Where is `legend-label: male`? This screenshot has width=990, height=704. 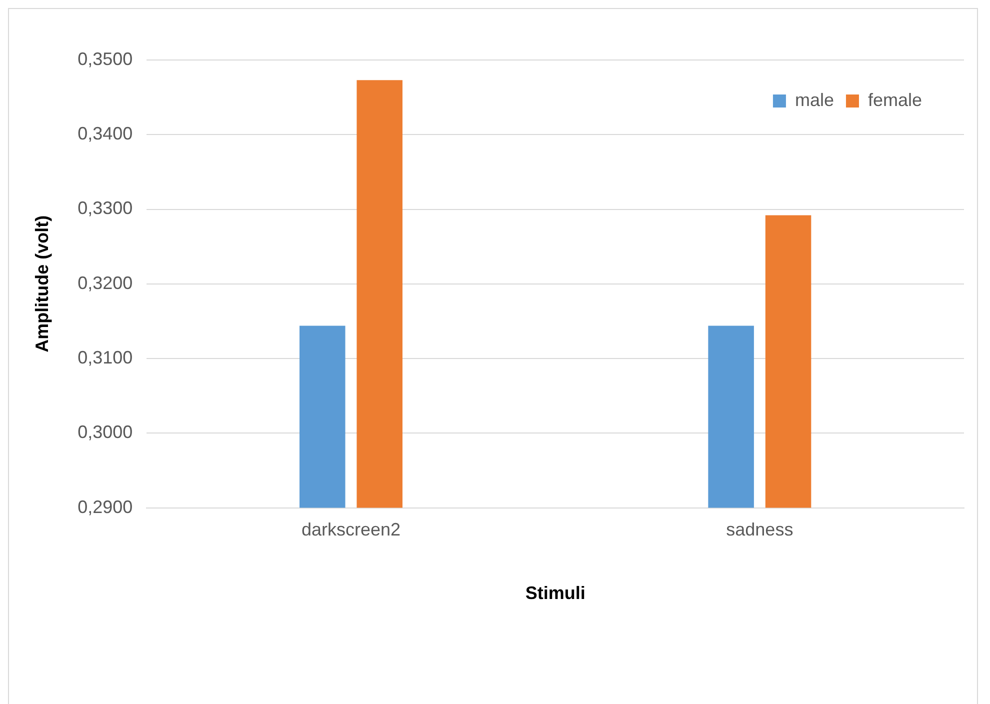 legend-label: male is located at coordinates (814, 100).